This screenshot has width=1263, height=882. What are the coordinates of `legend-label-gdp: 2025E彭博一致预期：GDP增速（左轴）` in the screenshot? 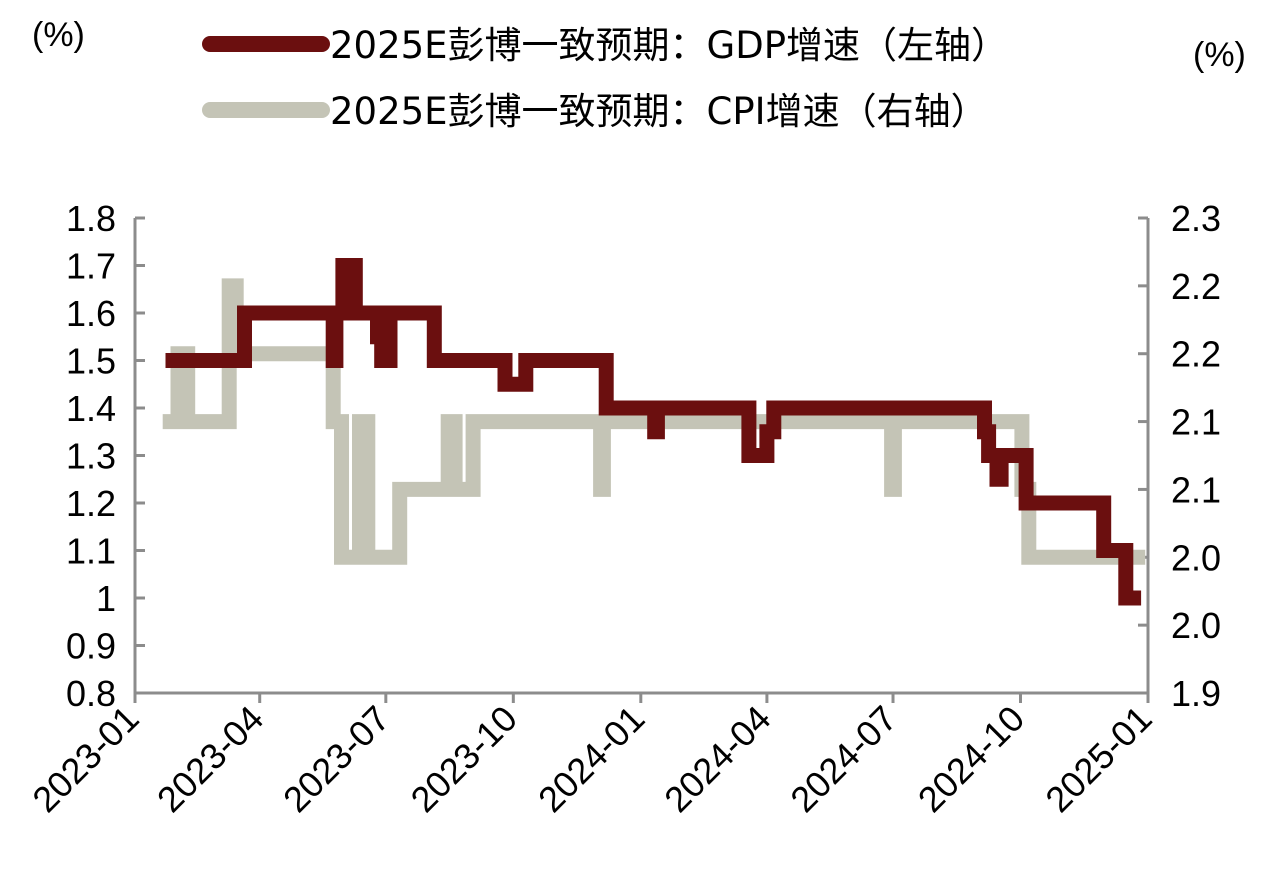 It's located at (669, 45).